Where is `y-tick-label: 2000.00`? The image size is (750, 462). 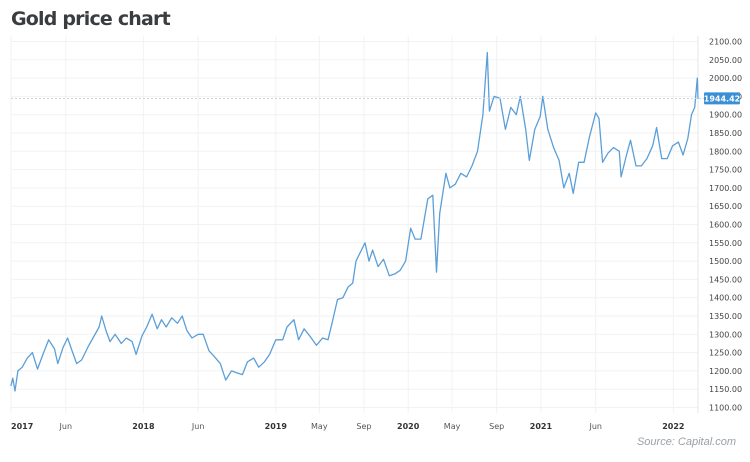 y-tick-label: 2000.00 is located at coordinates (725, 78).